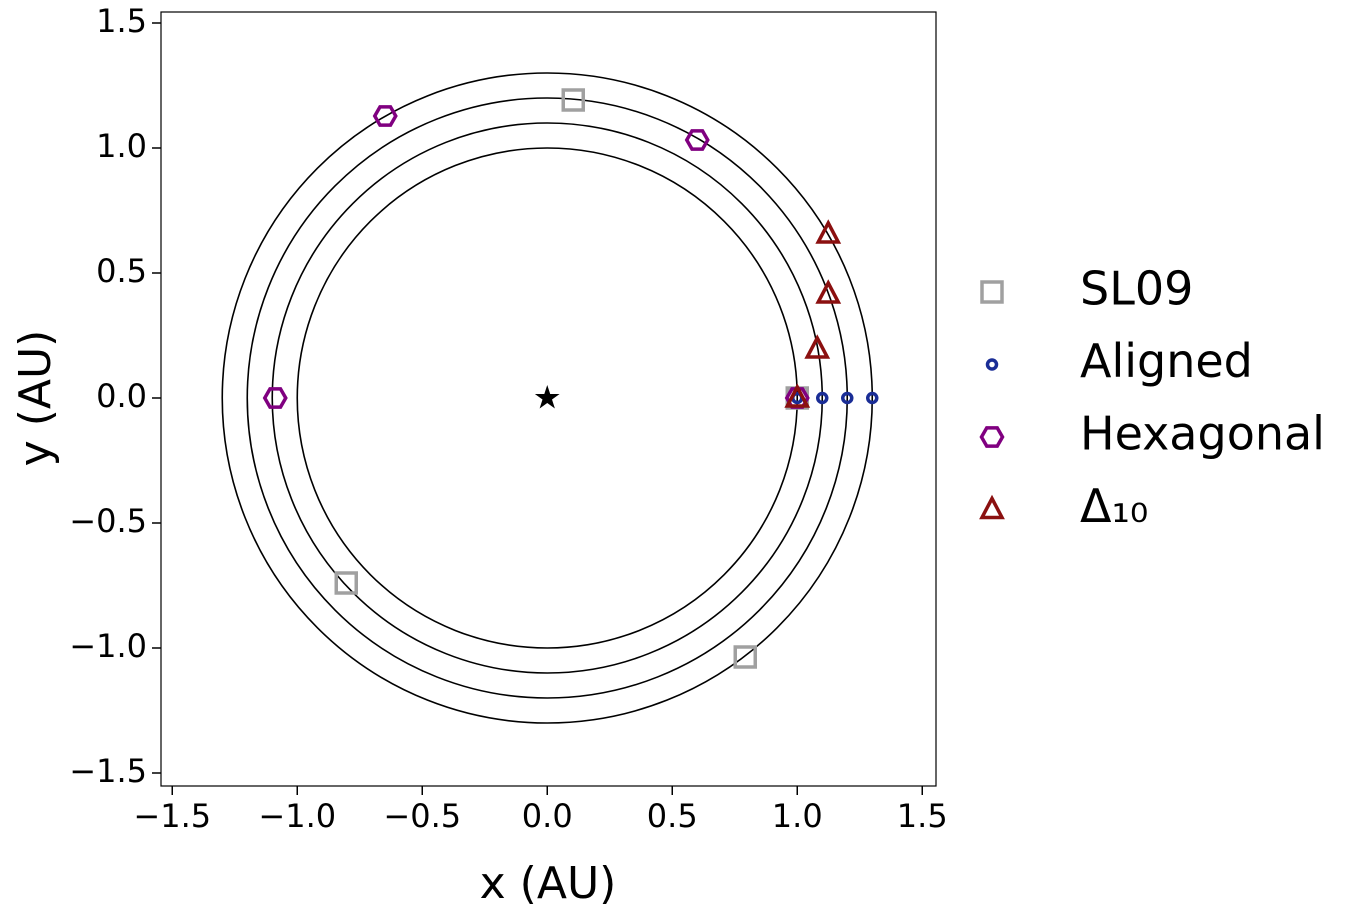 Image resolution: width=1366 pixels, height=922 pixels. Describe the element at coordinates (672, 816) in the screenshot. I see `x-tick-label: 0.5` at that location.